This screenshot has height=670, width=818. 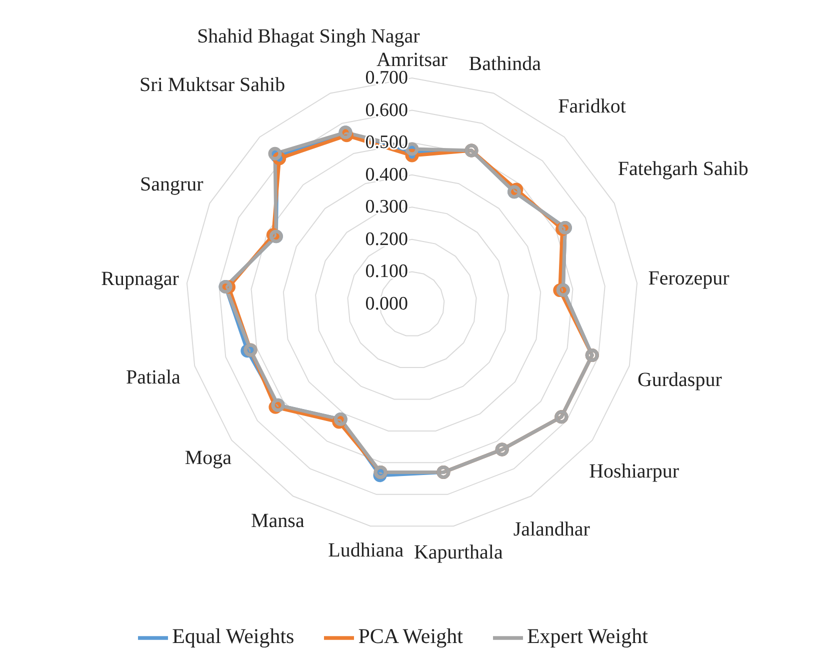 What do you see at coordinates (386, 239) in the screenshot?
I see `y-tick-label: 0.200` at bounding box center [386, 239].